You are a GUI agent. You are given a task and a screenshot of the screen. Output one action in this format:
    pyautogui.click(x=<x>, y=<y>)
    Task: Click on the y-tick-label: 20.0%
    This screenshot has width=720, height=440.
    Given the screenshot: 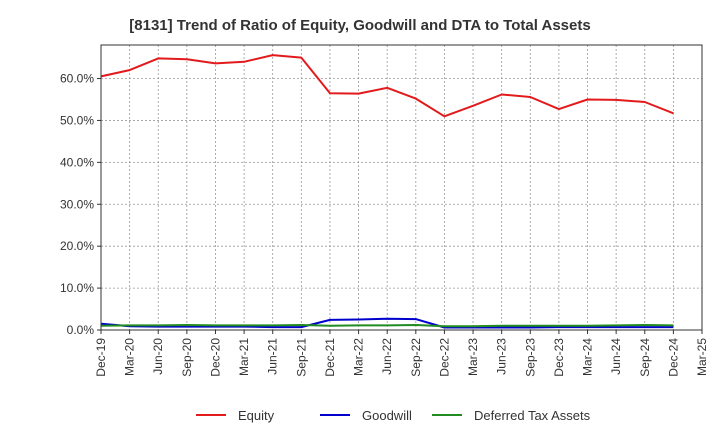 What is the action you would take?
    pyautogui.click(x=77, y=246)
    